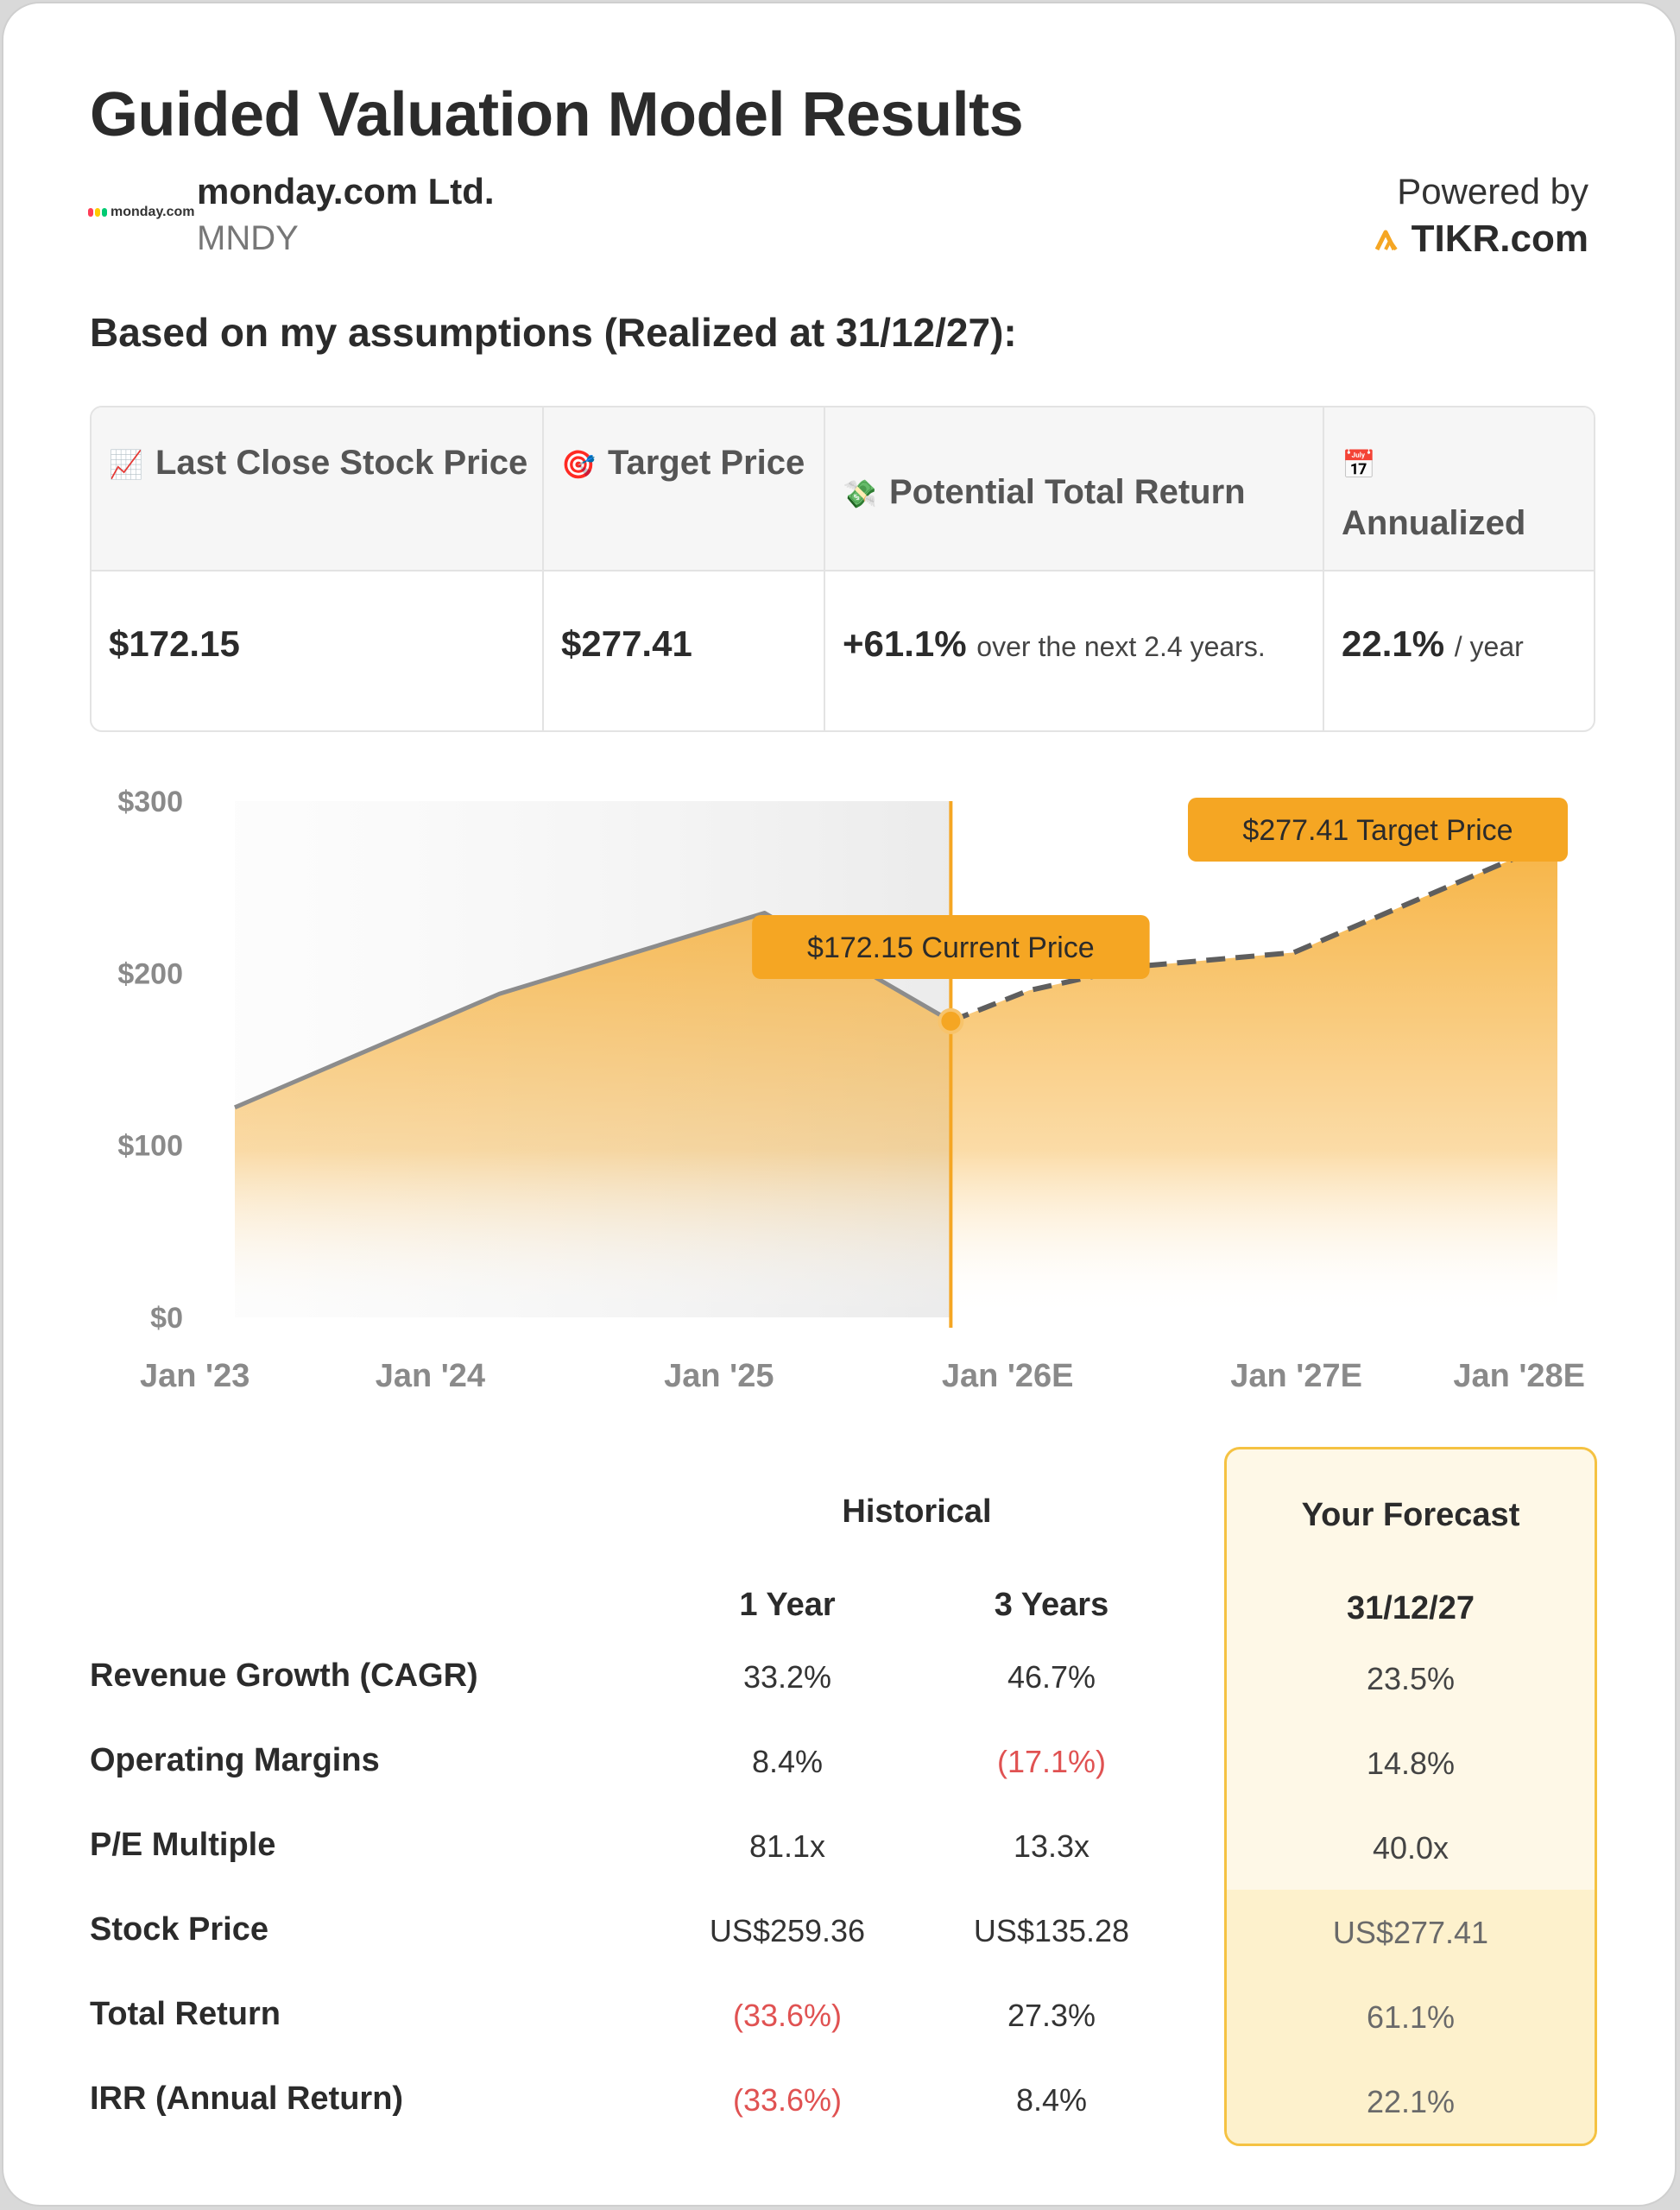 This screenshot has width=1680, height=2210. I want to click on forecast-group-header: Your Forecast, so click(1411, 1515).